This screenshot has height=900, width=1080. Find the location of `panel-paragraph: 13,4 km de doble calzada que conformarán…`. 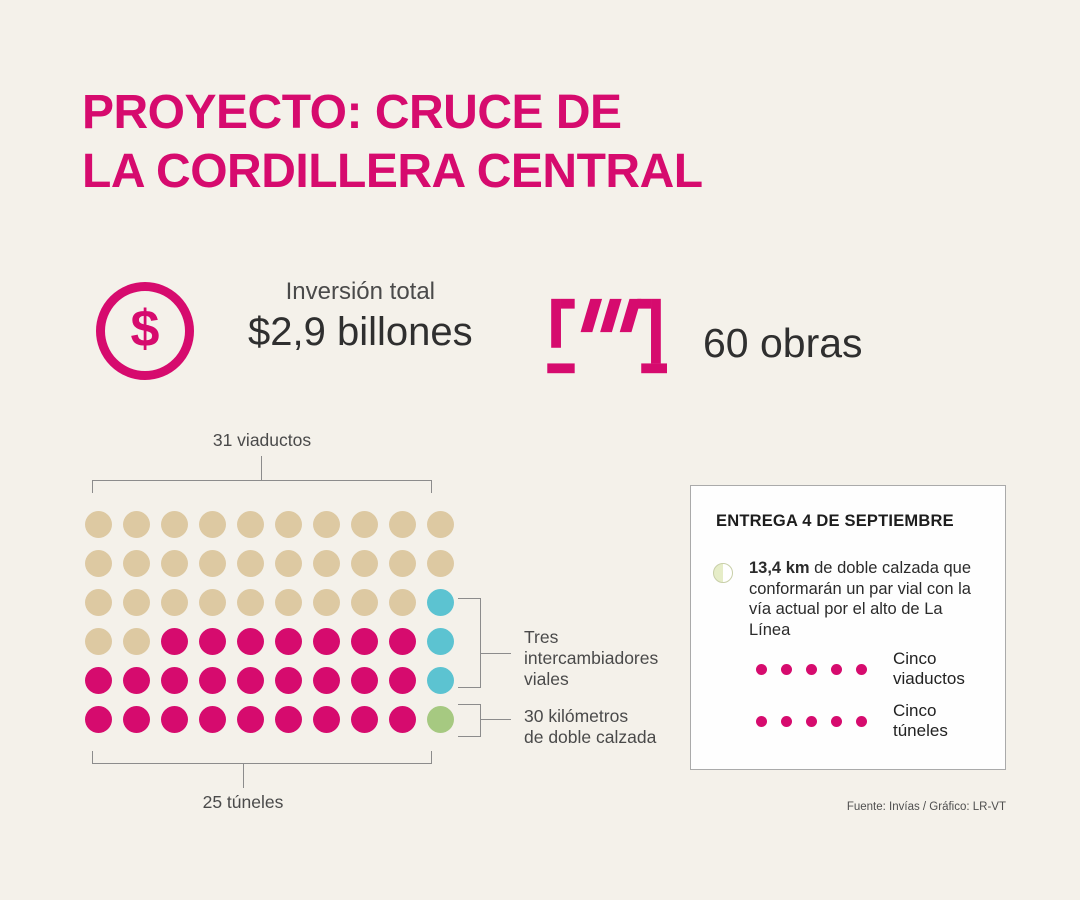

panel-paragraph: 13,4 km de doble calzada que conformarán… is located at coordinates (860, 599).